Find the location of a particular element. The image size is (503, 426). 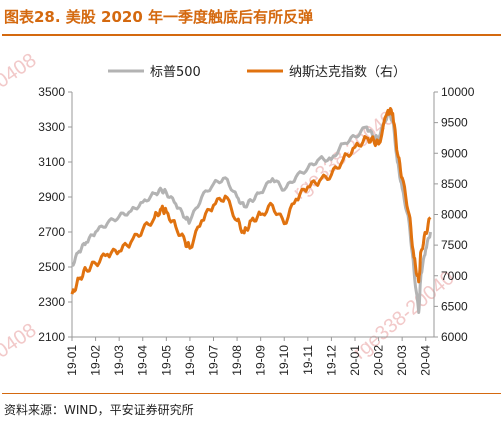

x-tick-label: 19-02 is located at coordinates (96, 360).